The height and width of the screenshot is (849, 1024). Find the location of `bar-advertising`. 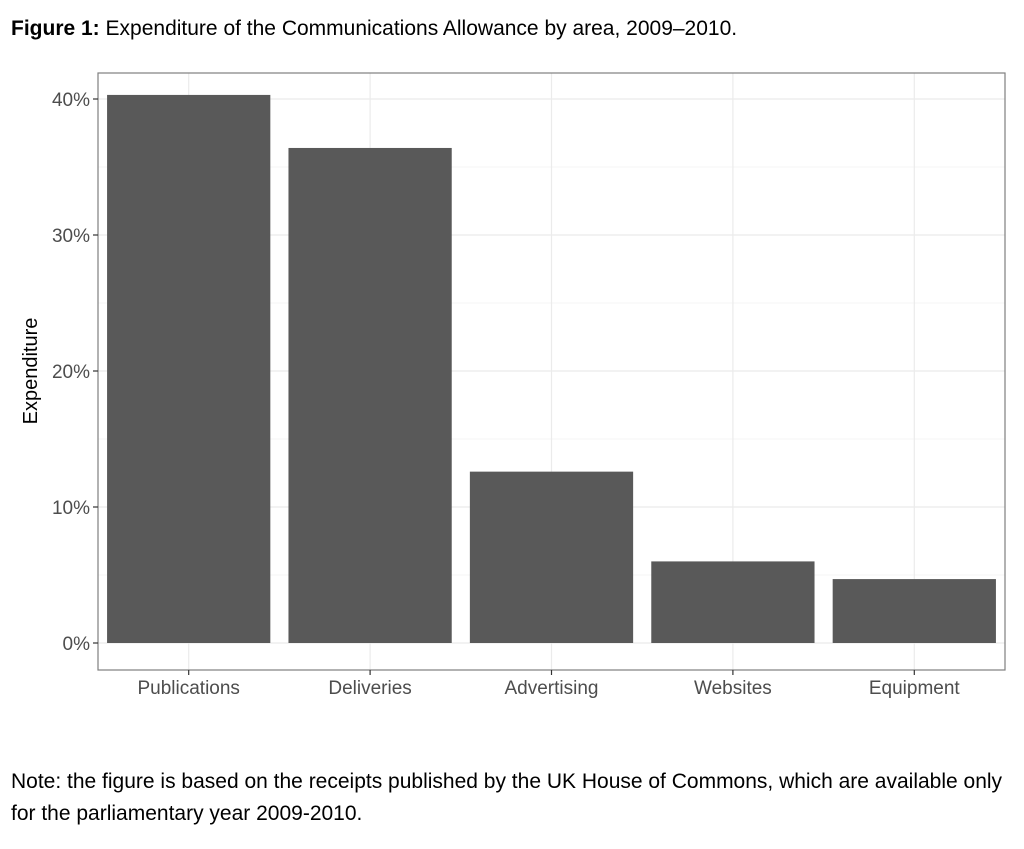

bar-advertising is located at coordinates (551, 557).